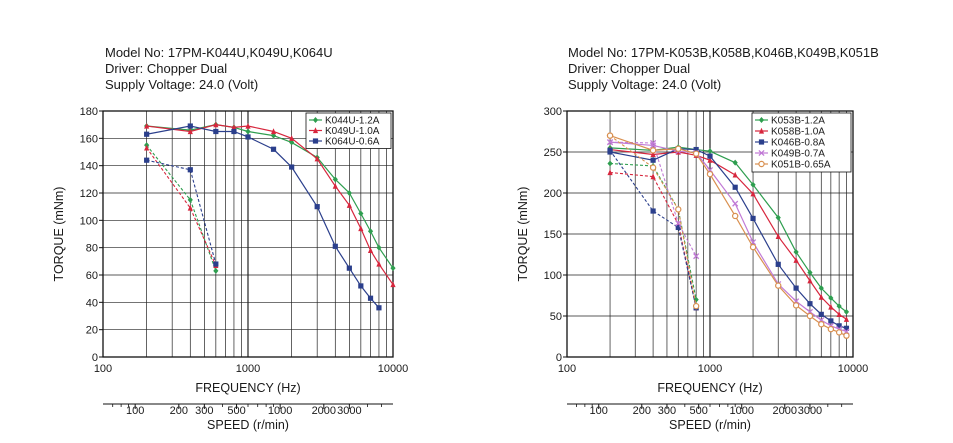 Image resolution: width=953 pixels, height=443 pixels. What do you see at coordinates (92, 276) in the screenshot?
I see `y-tick-label: 60` at bounding box center [92, 276].